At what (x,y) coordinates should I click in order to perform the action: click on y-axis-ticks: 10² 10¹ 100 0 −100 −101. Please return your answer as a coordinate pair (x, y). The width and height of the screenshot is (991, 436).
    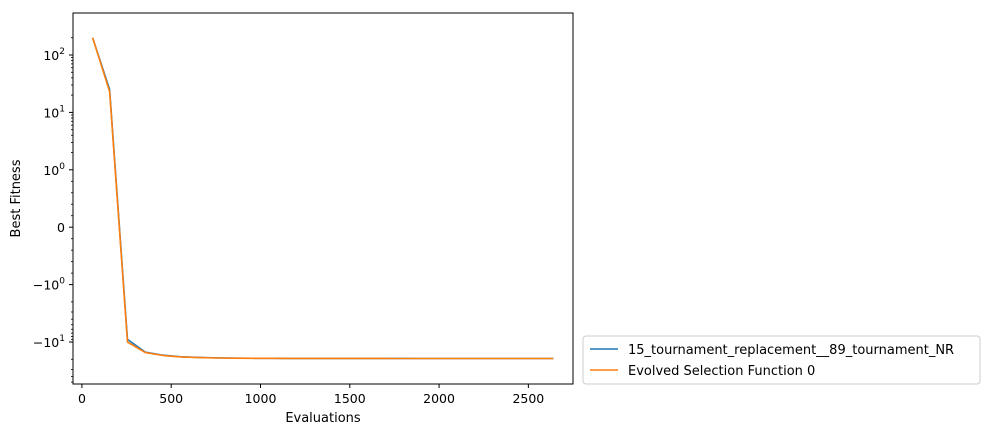
    Looking at the image, I should click on (53, 210).